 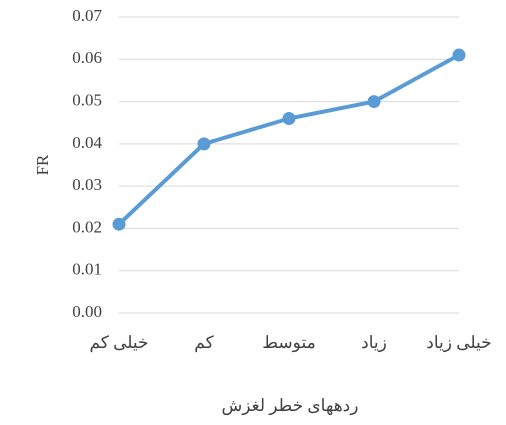 What do you see at coordinates (204, 343) in the screenshot?
I see `x-tick-label: کم` at bounding box center [204, 343].